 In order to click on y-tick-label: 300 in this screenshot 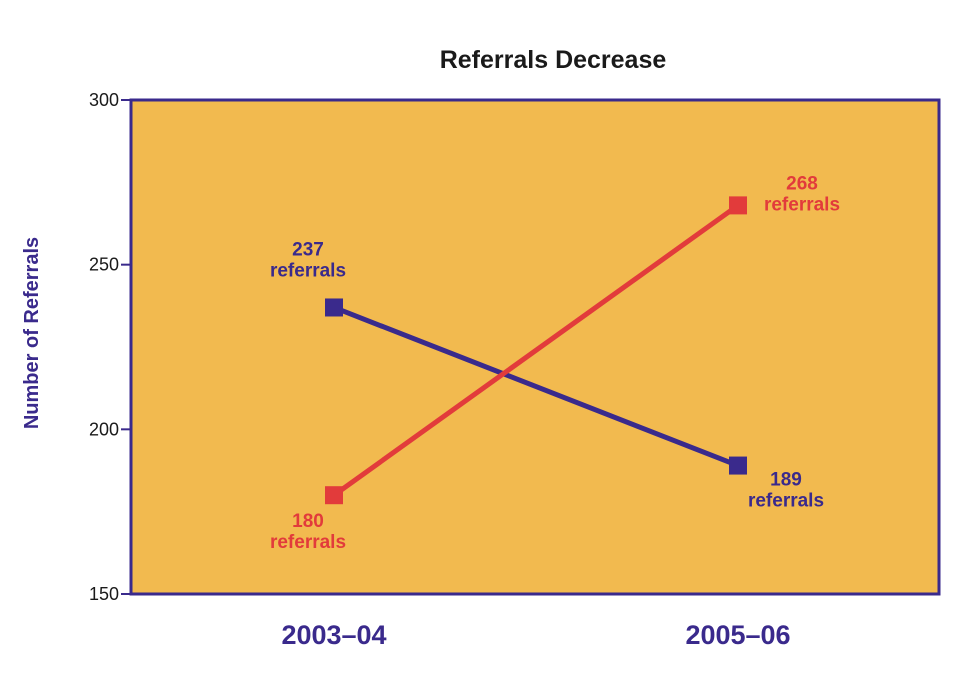, I will do `click(104, 100)`.